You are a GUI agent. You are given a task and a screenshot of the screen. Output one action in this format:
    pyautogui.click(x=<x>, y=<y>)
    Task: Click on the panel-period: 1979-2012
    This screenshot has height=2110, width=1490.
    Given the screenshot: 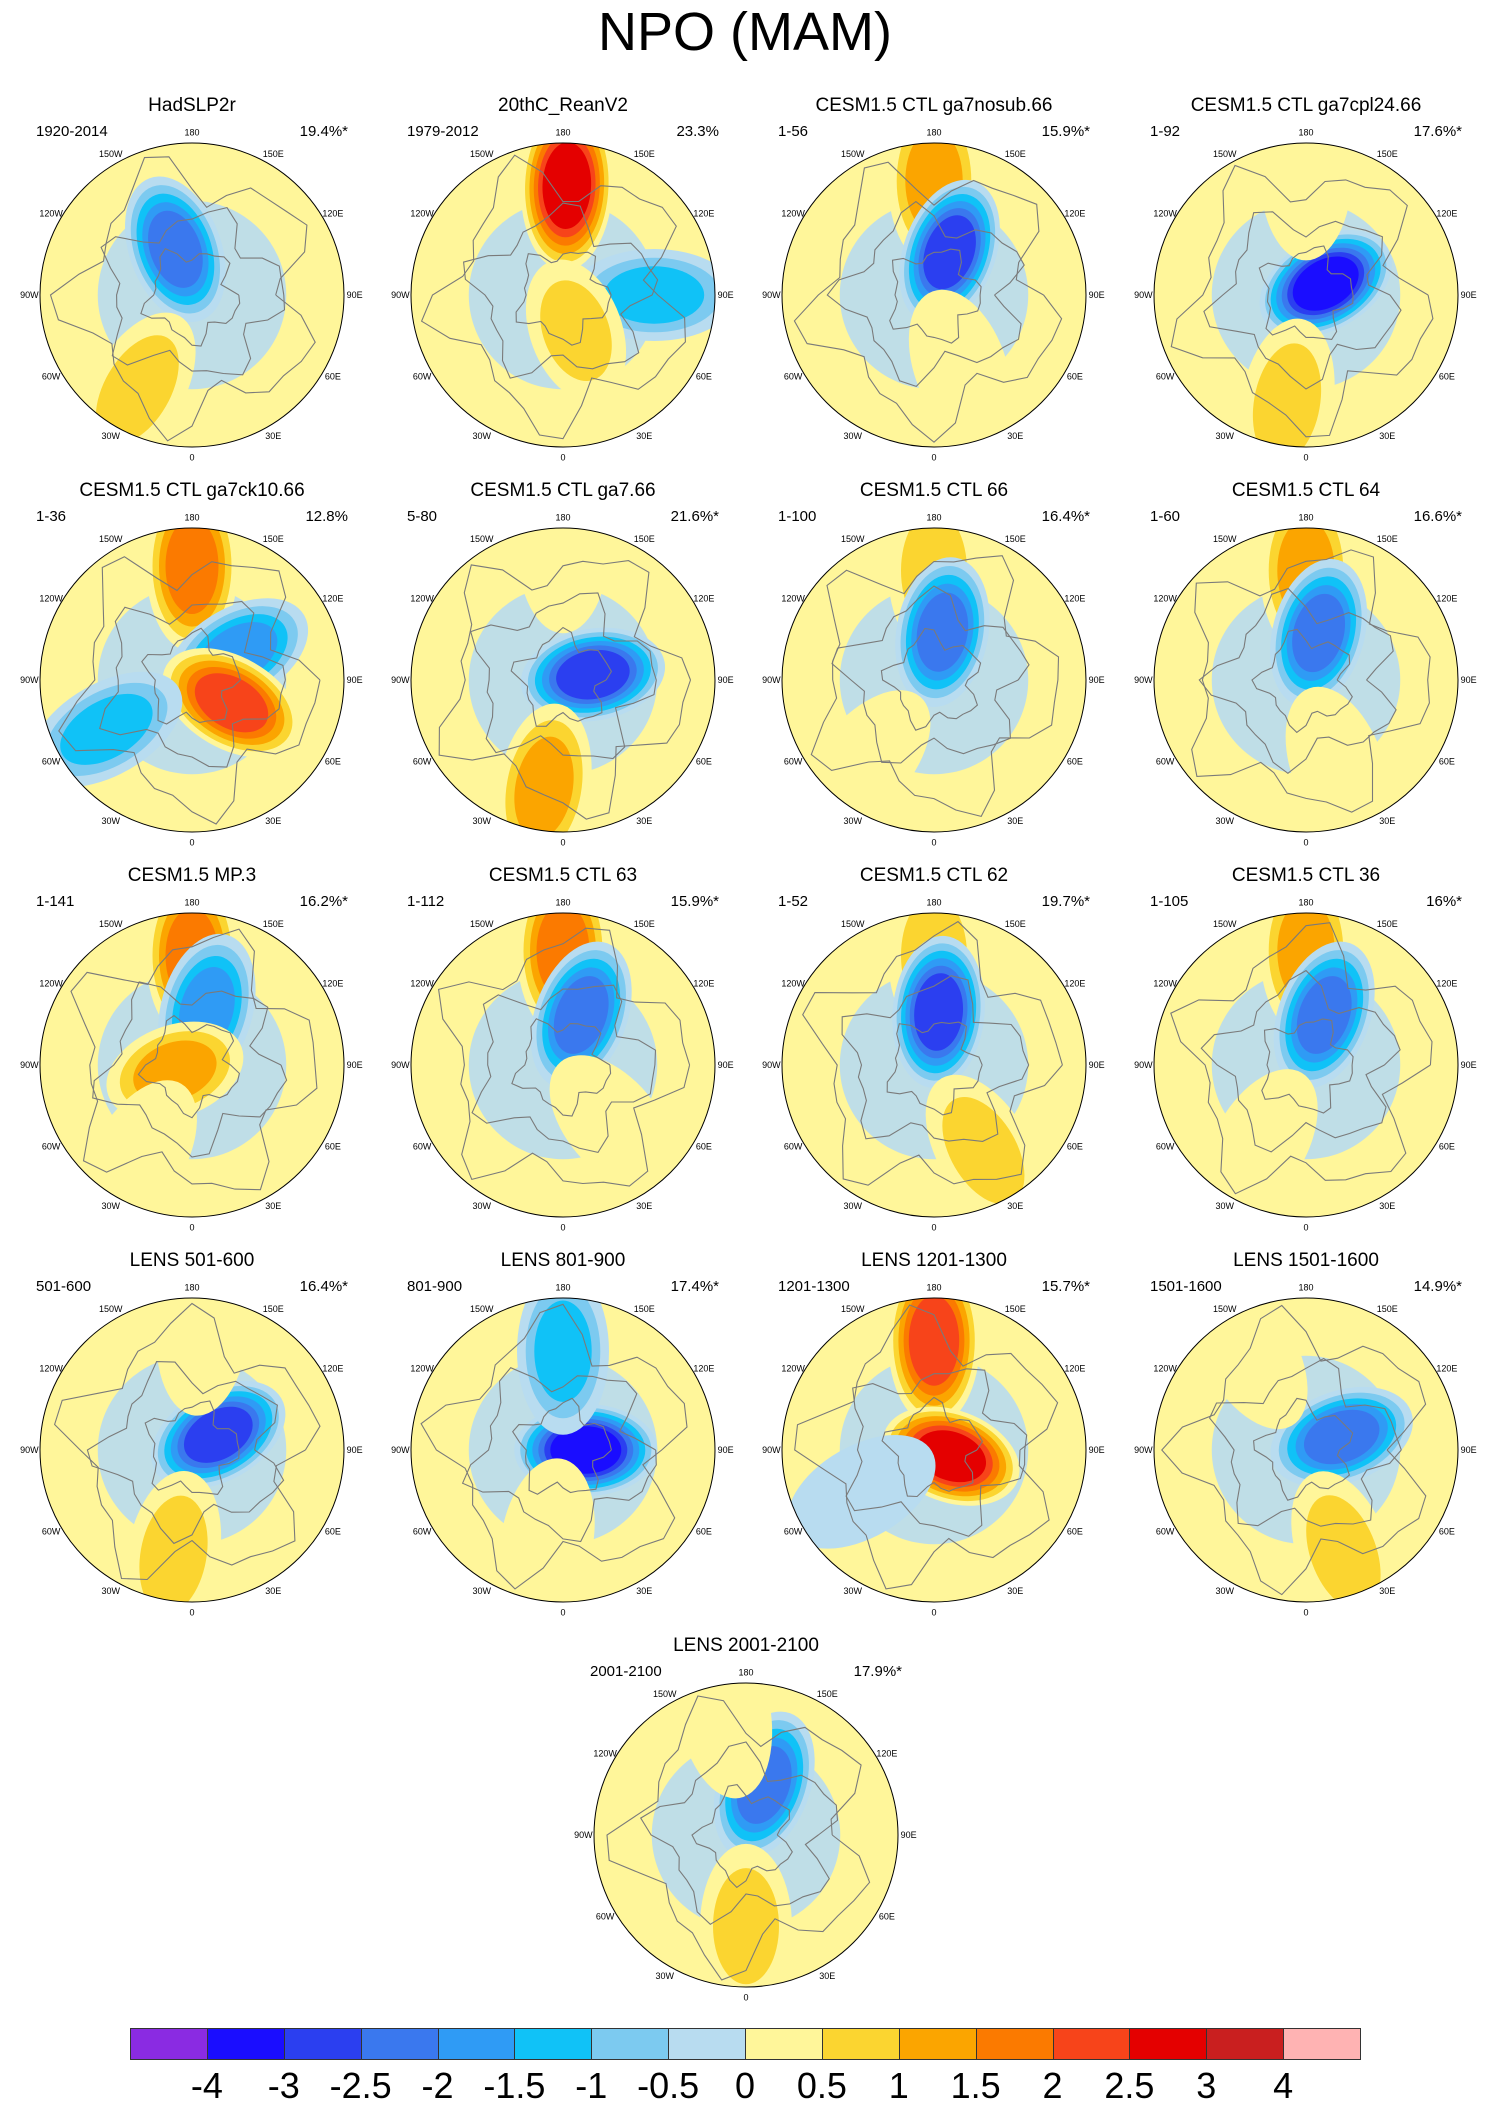 What is the action you would take?
    pyautogui.click(x=443, y=131)
    